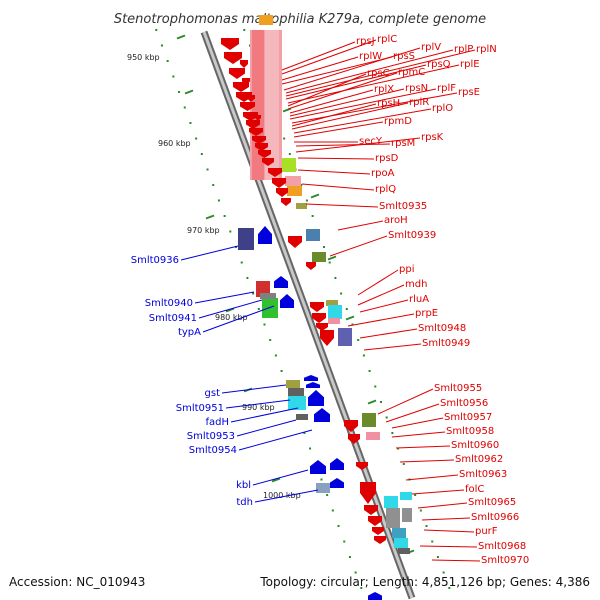 This screenshot has height=600, width=600. I want to click on forward-gene-label: Smlt0970, so click(505, 560).